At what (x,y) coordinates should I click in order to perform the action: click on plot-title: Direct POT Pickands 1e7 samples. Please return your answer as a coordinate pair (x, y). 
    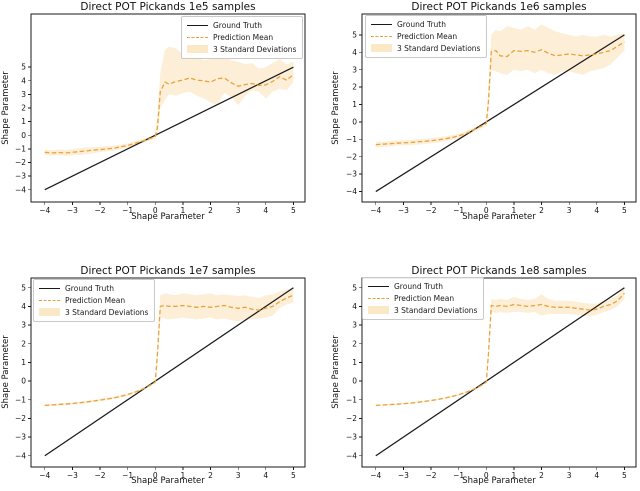
    Looking at the image, I should click on (168, 271).